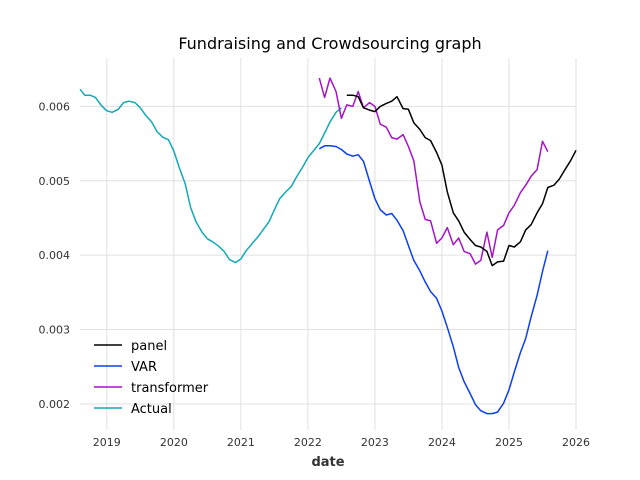 This screenshot has width=640, height=480. What do you see at coordinates (375, 442) in the screenshot?
I see `x-tick-label: 2023` at bounding box center [375, 442].